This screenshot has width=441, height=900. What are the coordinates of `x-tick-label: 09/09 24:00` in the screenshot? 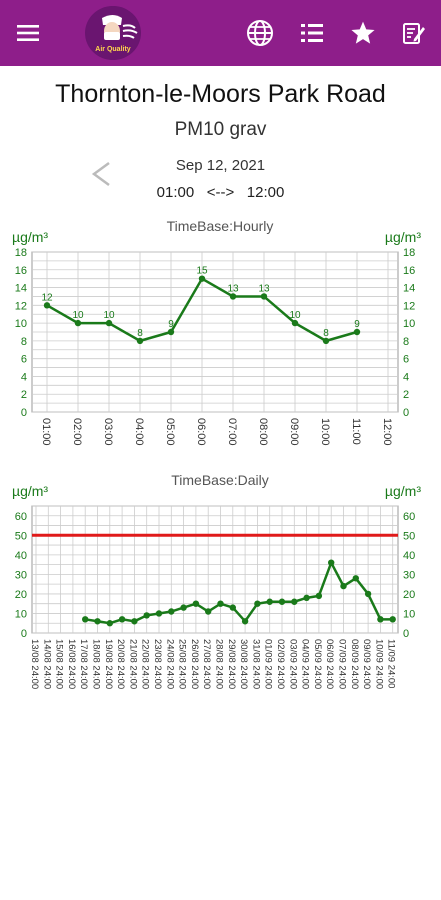 It's located at (366, 664).